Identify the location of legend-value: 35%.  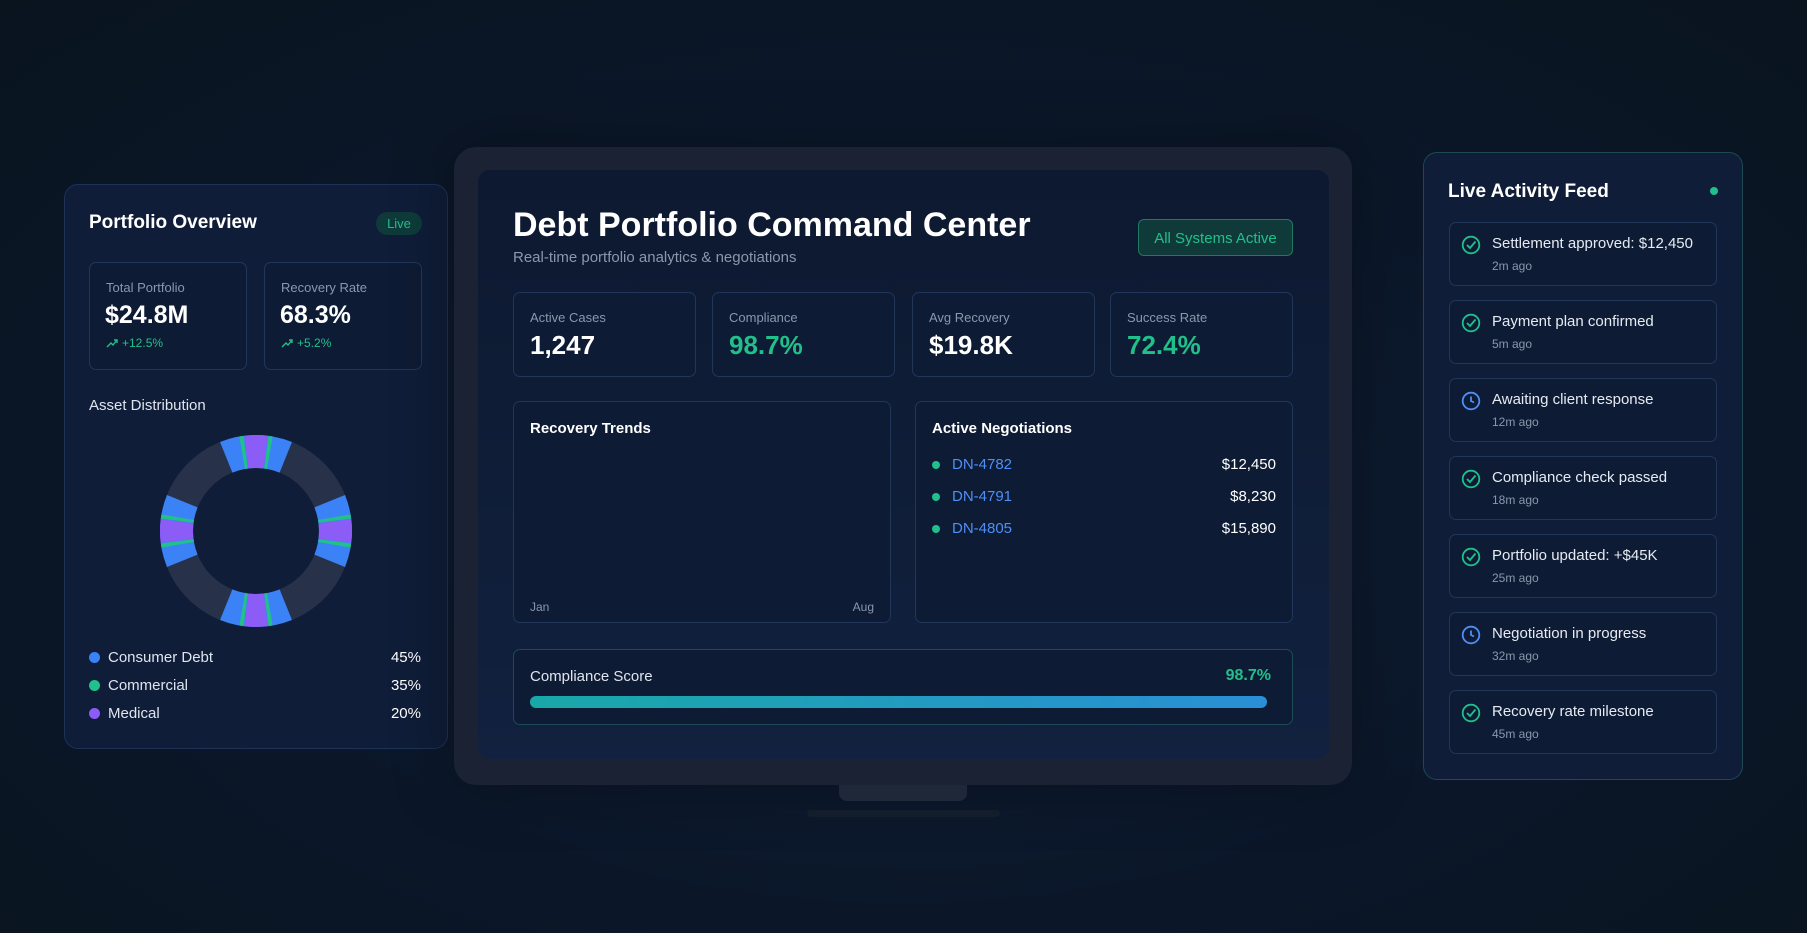
(405, 685).